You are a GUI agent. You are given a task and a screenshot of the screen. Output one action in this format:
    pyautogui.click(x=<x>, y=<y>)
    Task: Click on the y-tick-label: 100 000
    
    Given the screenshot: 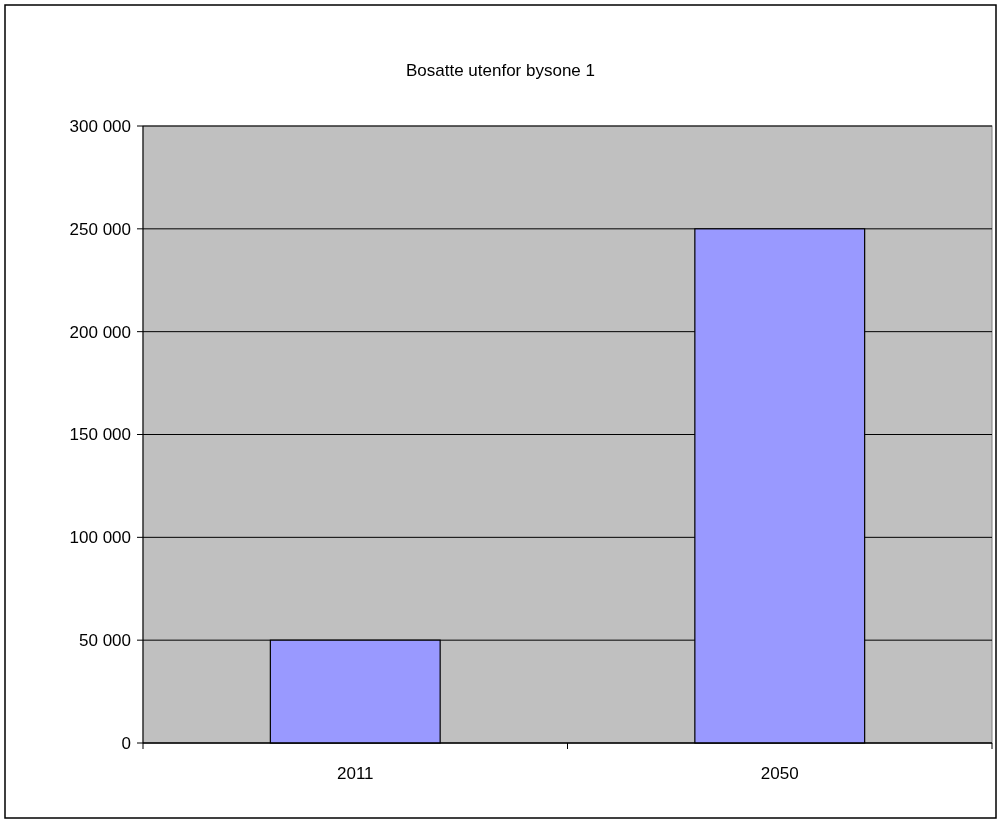 What is the action you would take?
    pyautogui.click(x=100, y=538)
    